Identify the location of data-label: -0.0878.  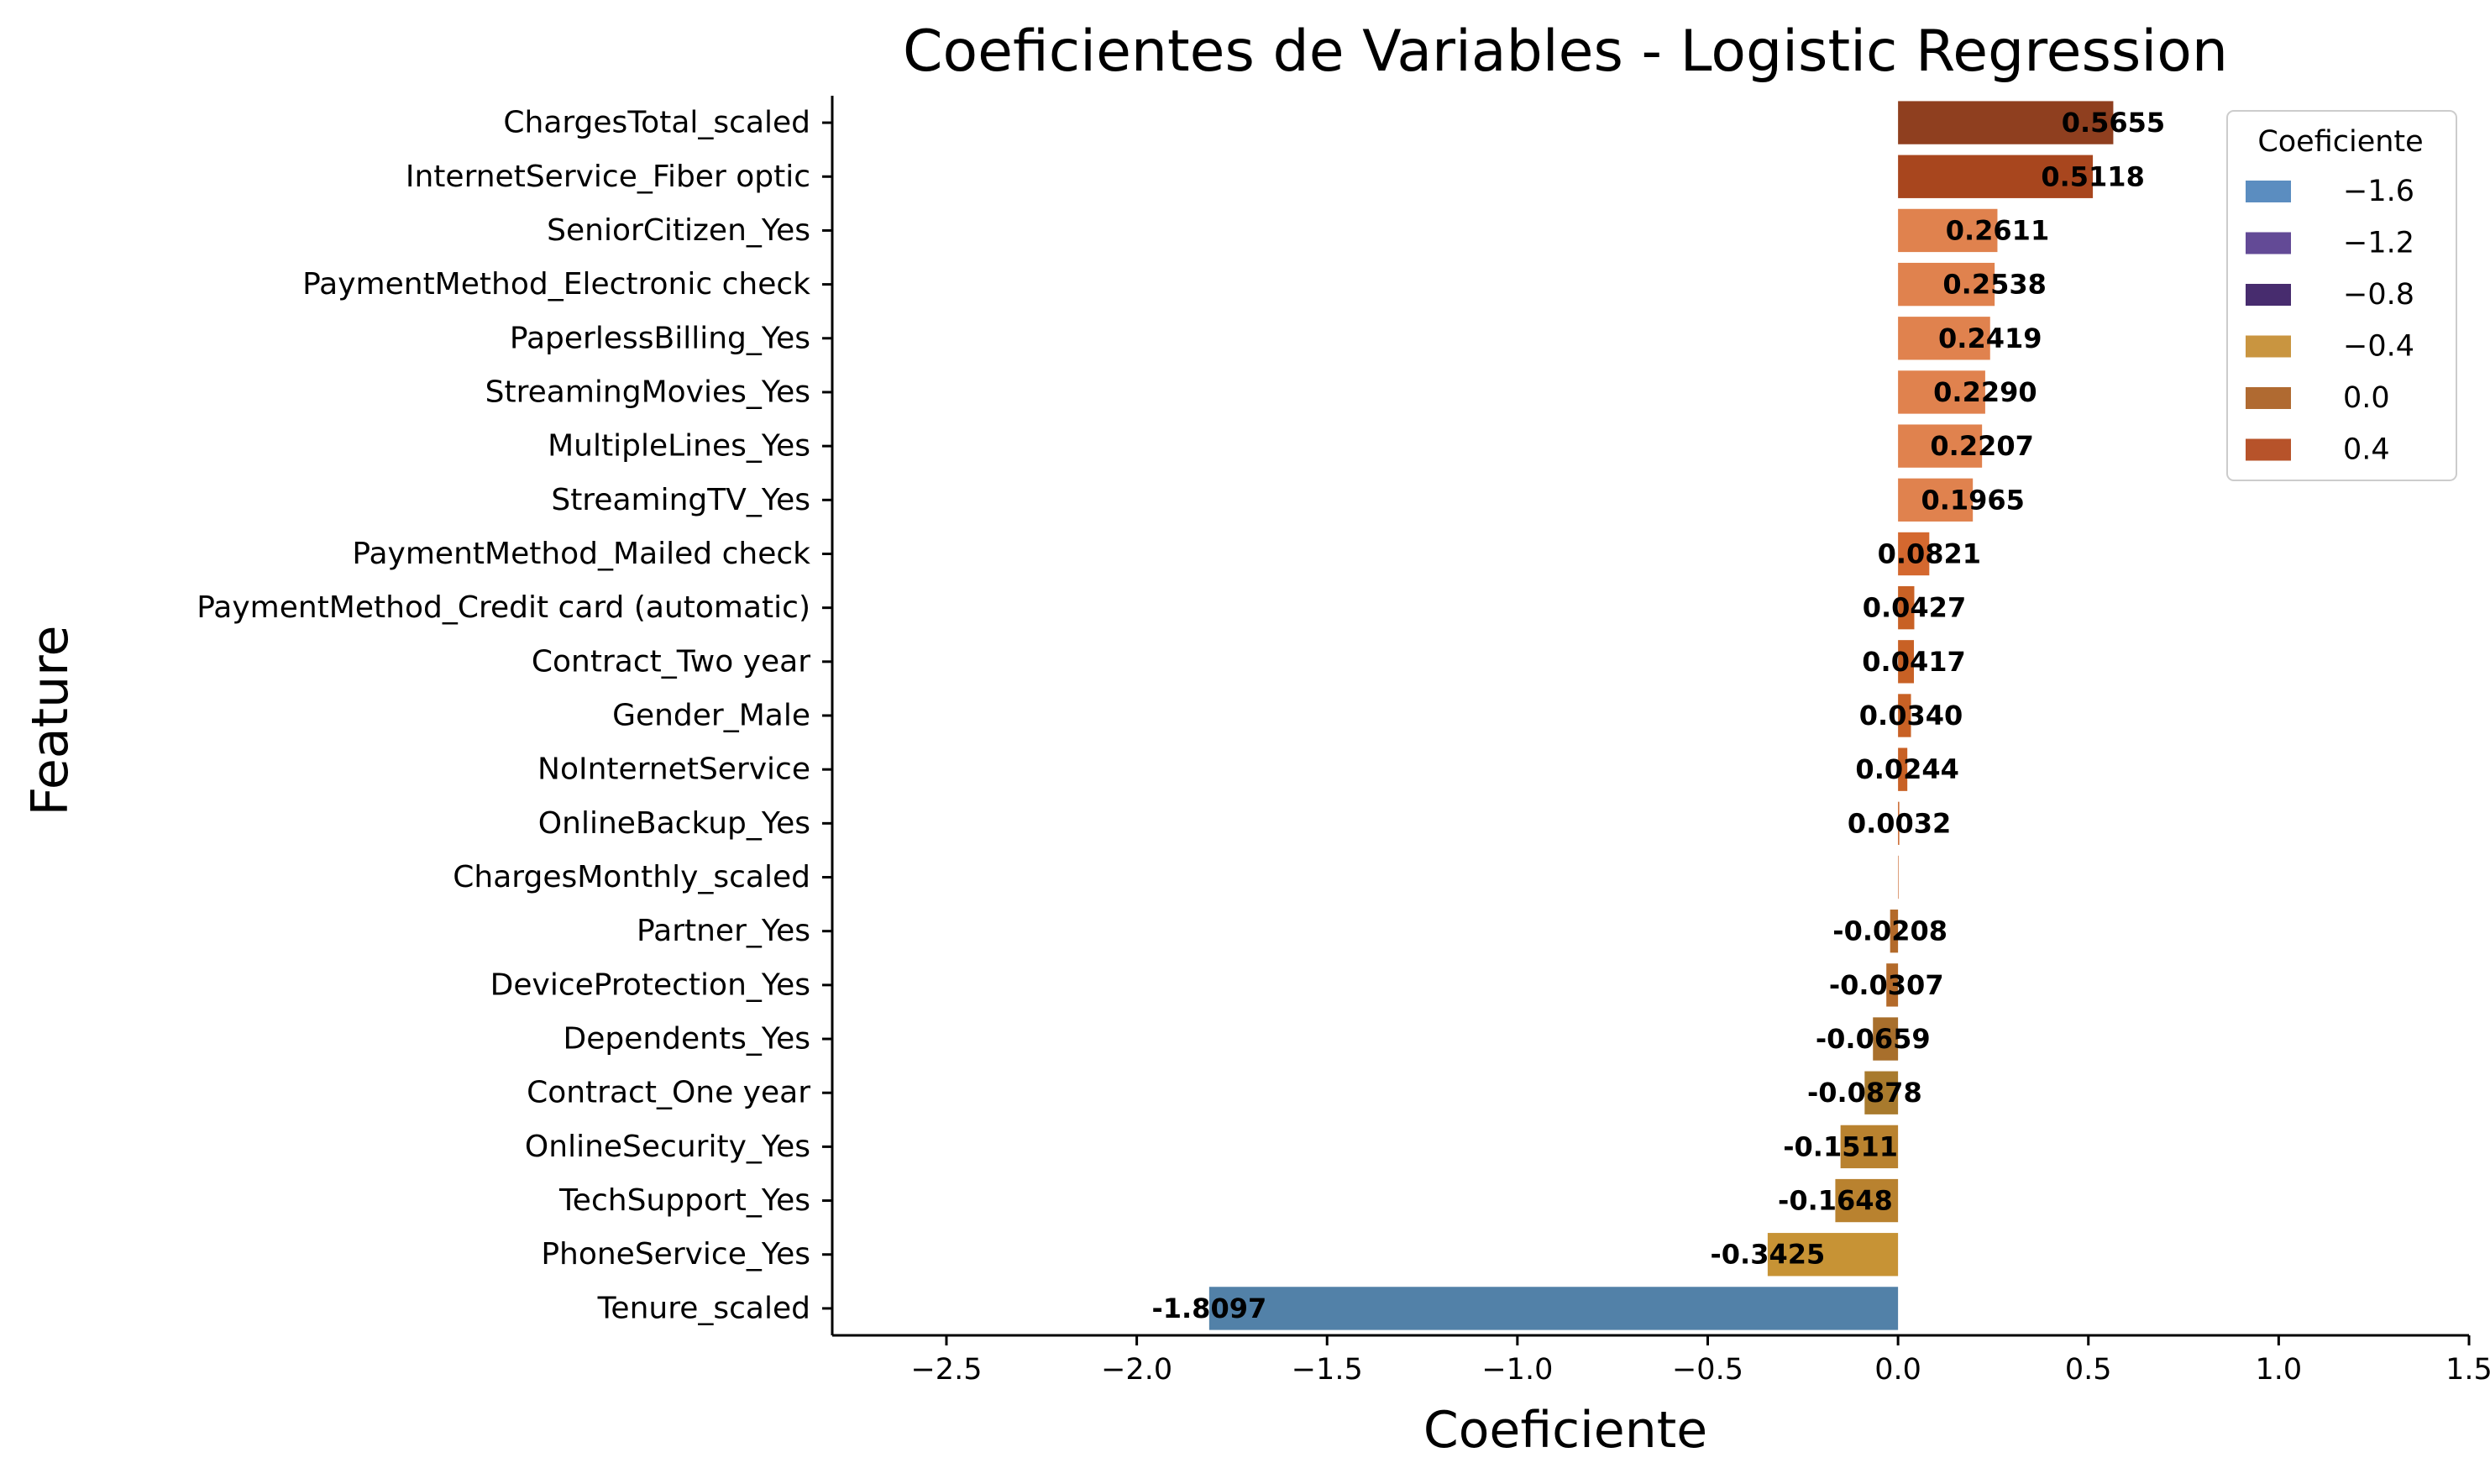
(1864, 1093).